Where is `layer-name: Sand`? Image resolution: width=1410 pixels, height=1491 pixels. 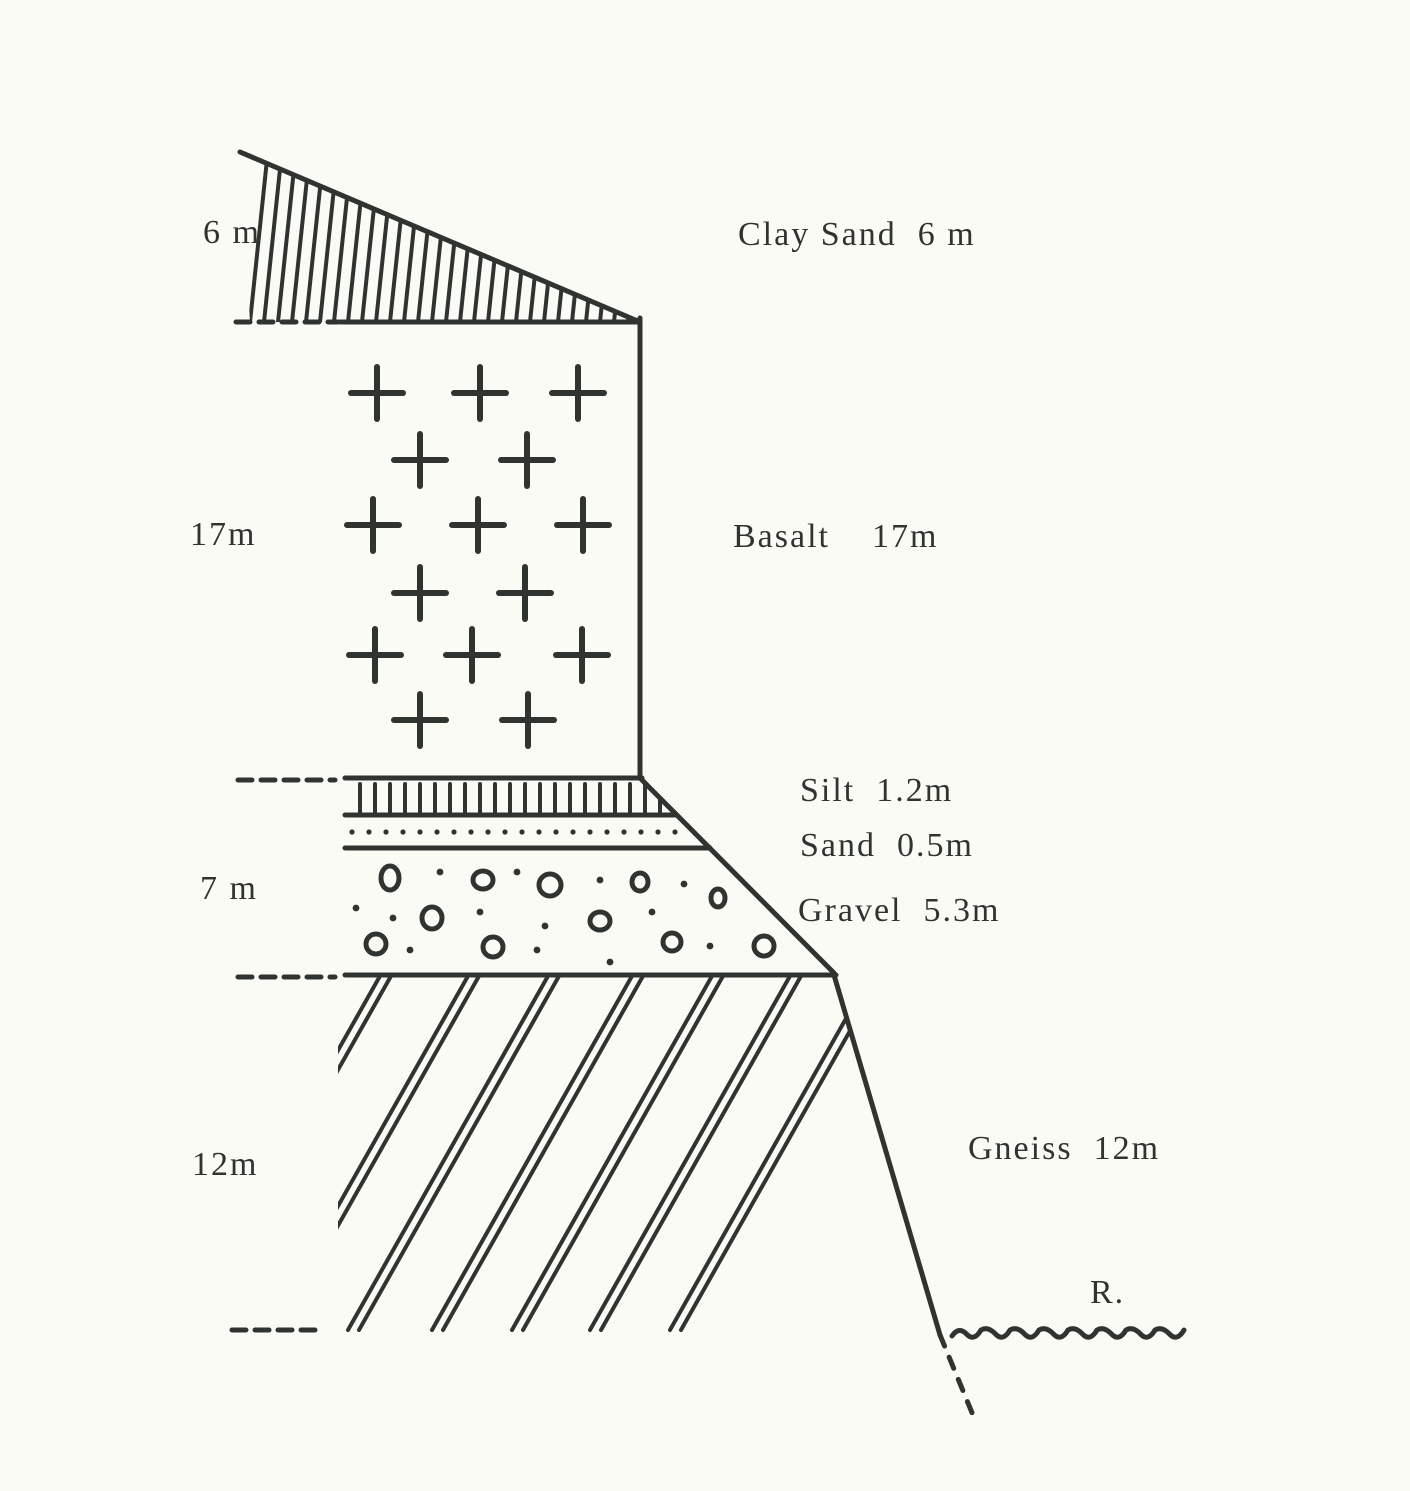 layer-name: Sand is located at coordinates (838, 845).